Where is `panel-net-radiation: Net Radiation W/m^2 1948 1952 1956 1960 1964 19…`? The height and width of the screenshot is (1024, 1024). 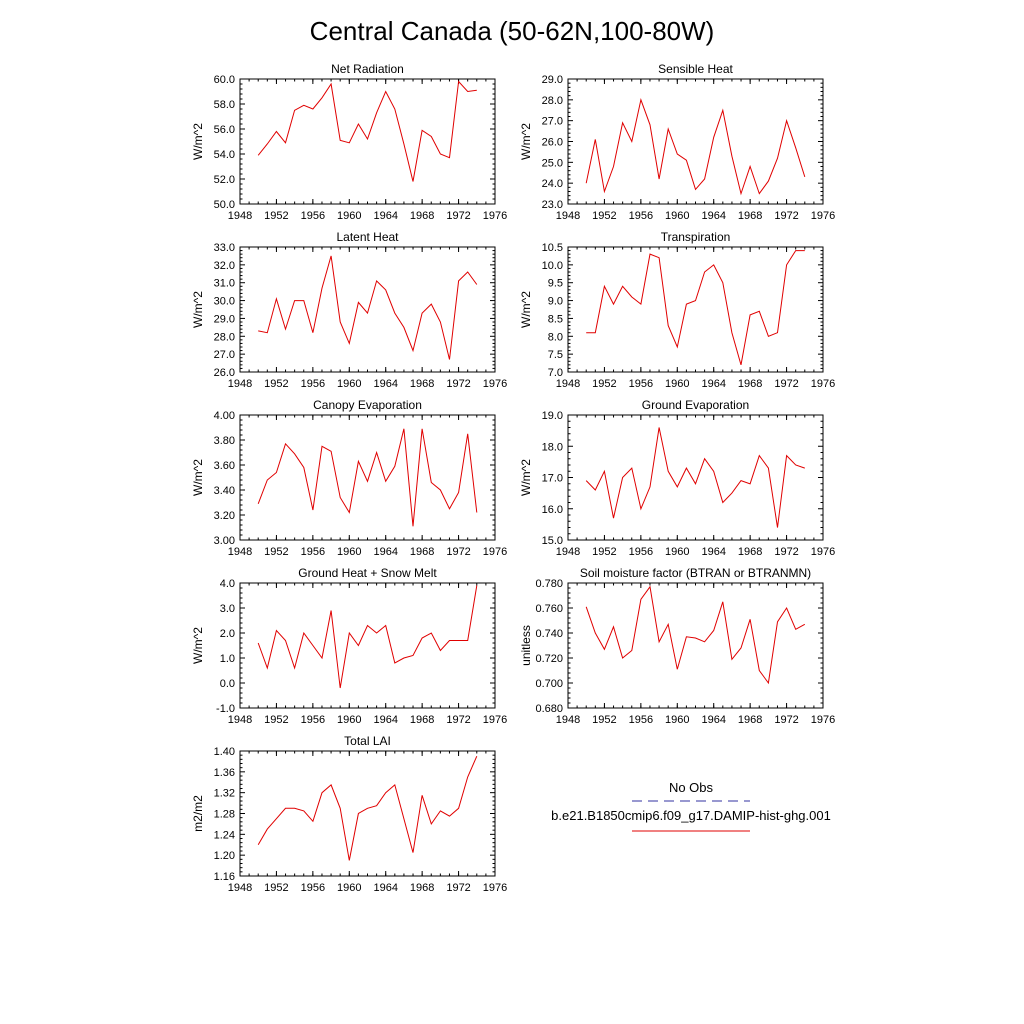 panel-net-radiation: Net Radiation W/m^2 1948 1952 1956 1960 1964 19… is located at coordinates (349, 142).